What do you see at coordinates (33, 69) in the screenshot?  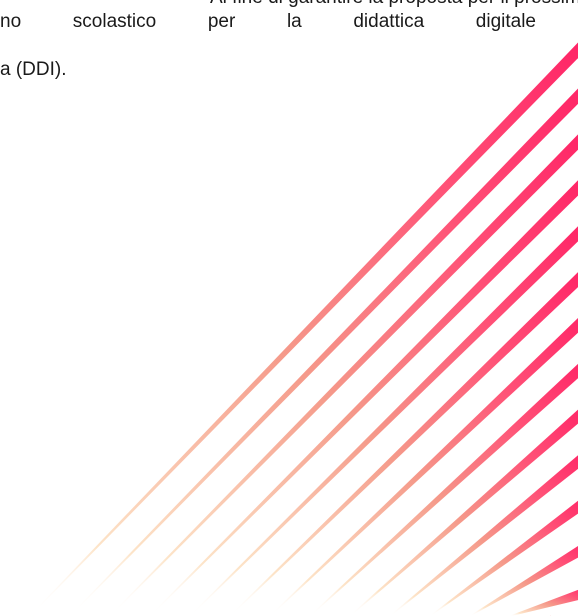 I see `document-text-line-2: a (DDI).` at bounding box center [33, 69].